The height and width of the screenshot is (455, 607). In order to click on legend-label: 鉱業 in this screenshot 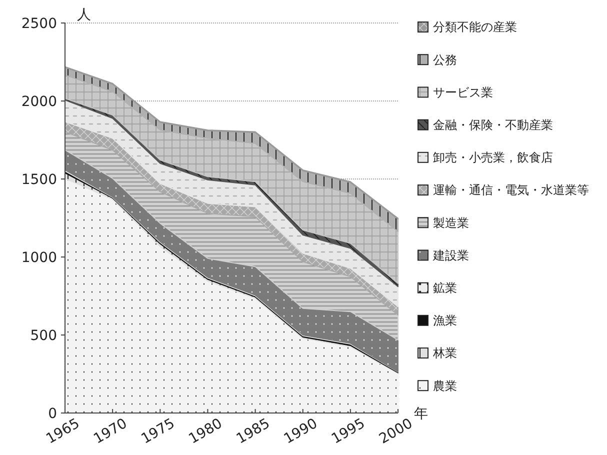, I will do `click(445, 288)`.